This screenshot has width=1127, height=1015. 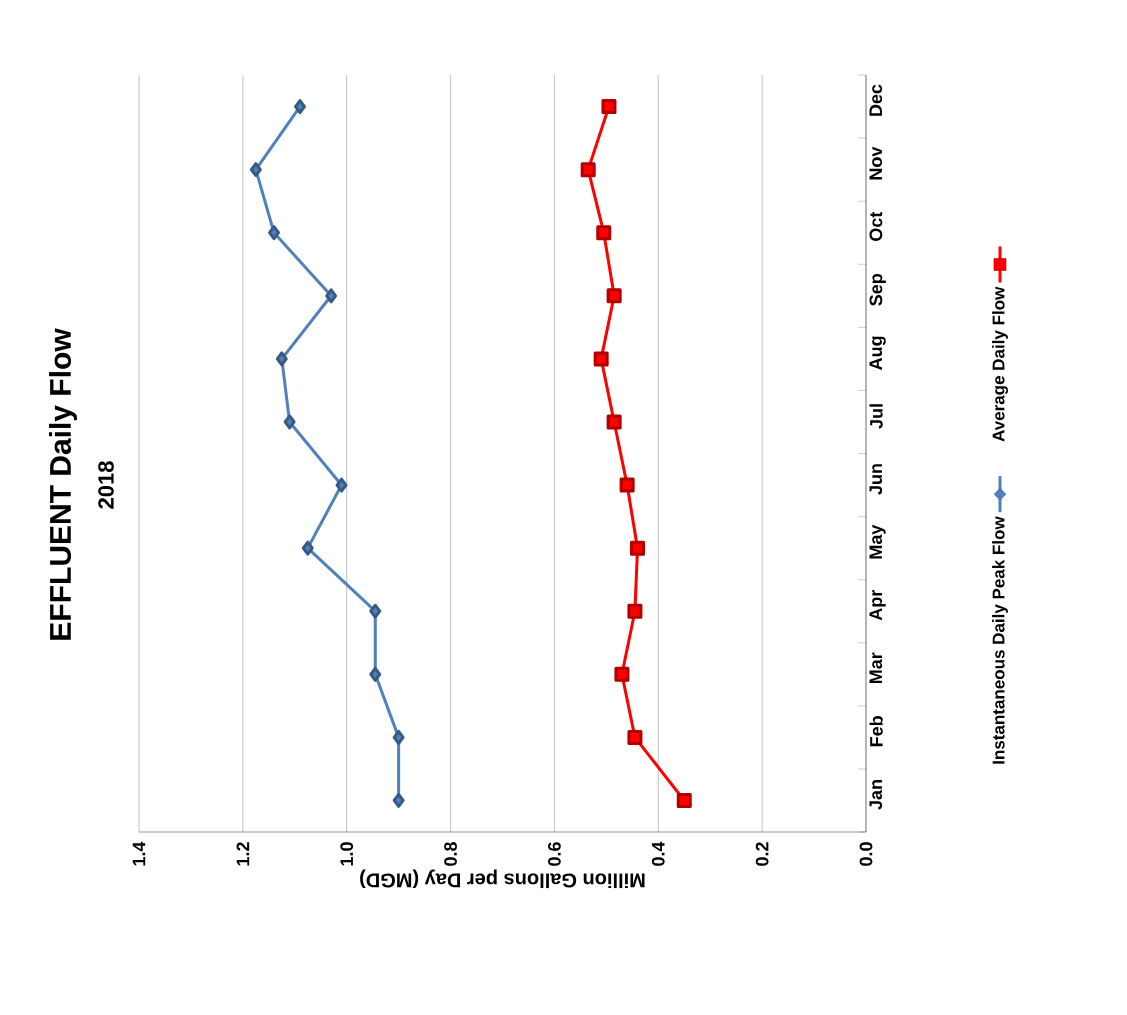 I want to click on x-tick-label: 1.0, so click(x=347, y=854).